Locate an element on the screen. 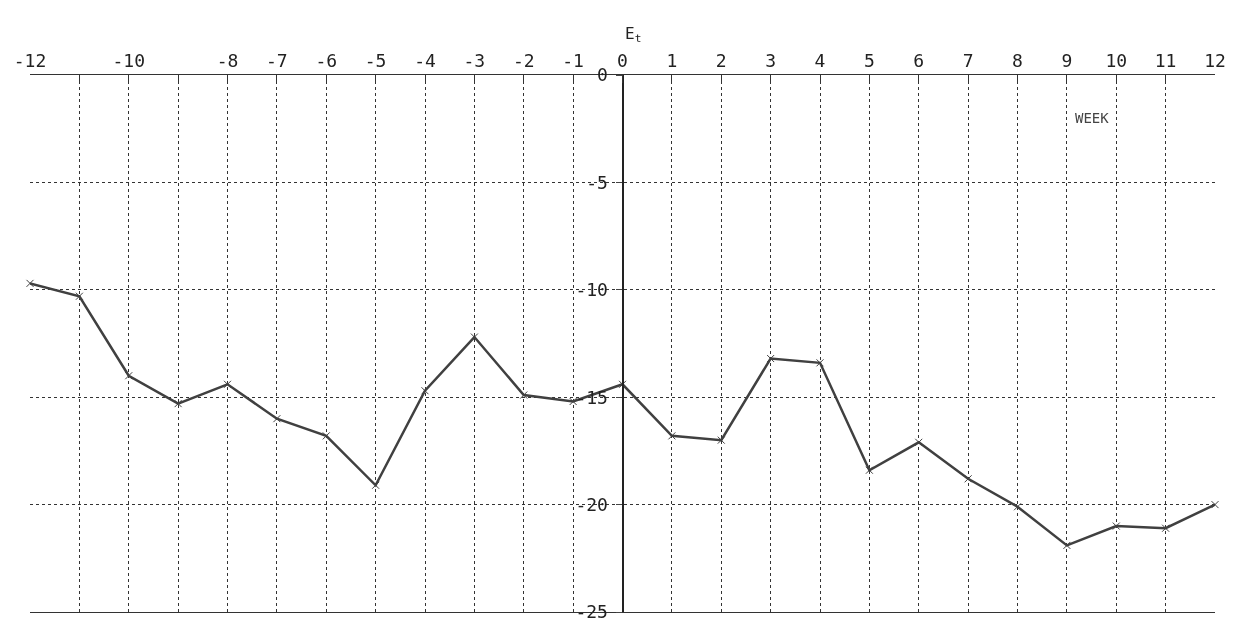 The image size is (1240, 627). x-tick-label: -5 is located at coordinates (375, 60).